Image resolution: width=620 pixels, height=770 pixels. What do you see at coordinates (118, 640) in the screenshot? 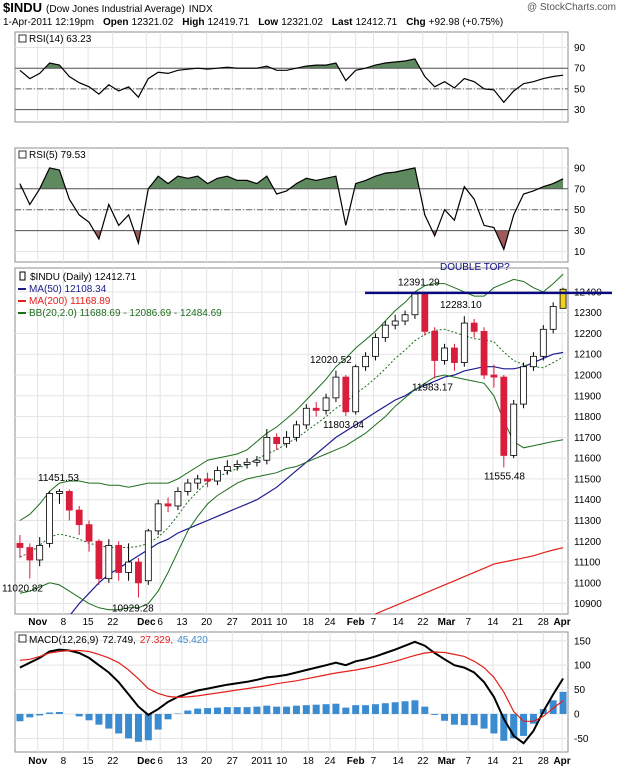
I see `legend-entry: 72.749,` at bounding box center [118, 640].